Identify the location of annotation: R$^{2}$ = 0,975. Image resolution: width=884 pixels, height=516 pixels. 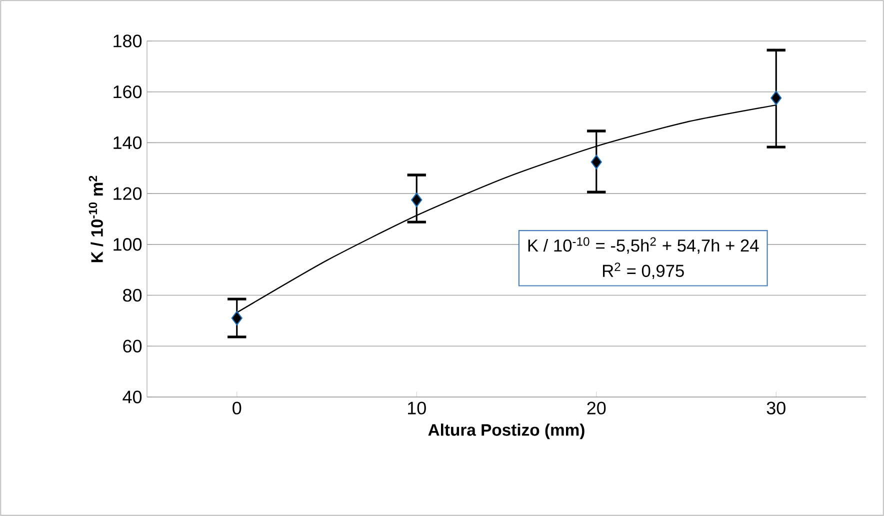
(643, 271).